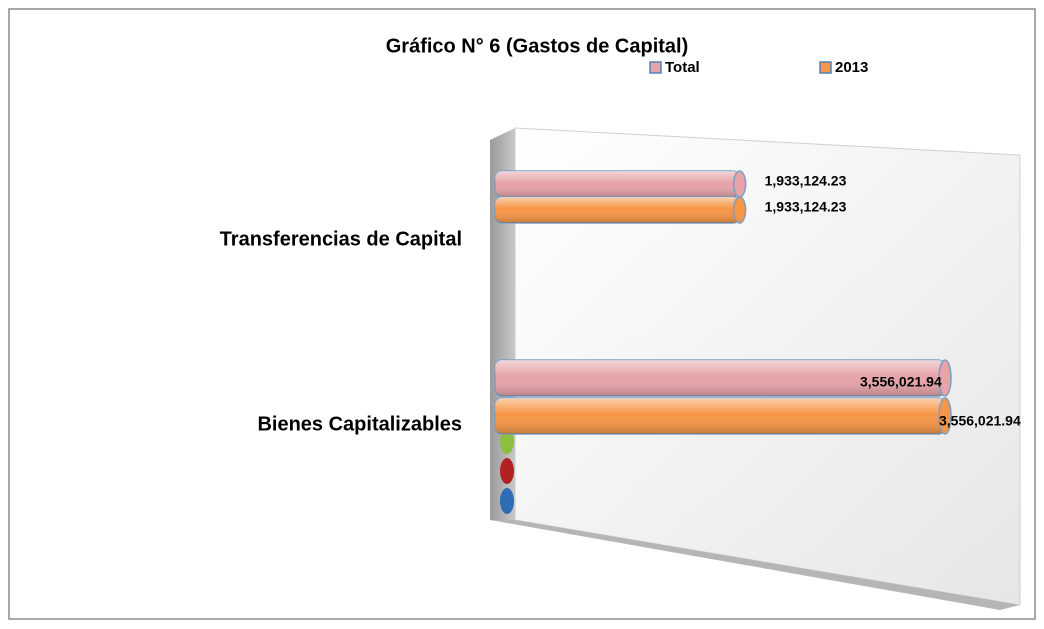  Describe the element at coordinates (359, 424) in the screenshot. I see `y-tick-label: Bienes Capitalizables` at that location.